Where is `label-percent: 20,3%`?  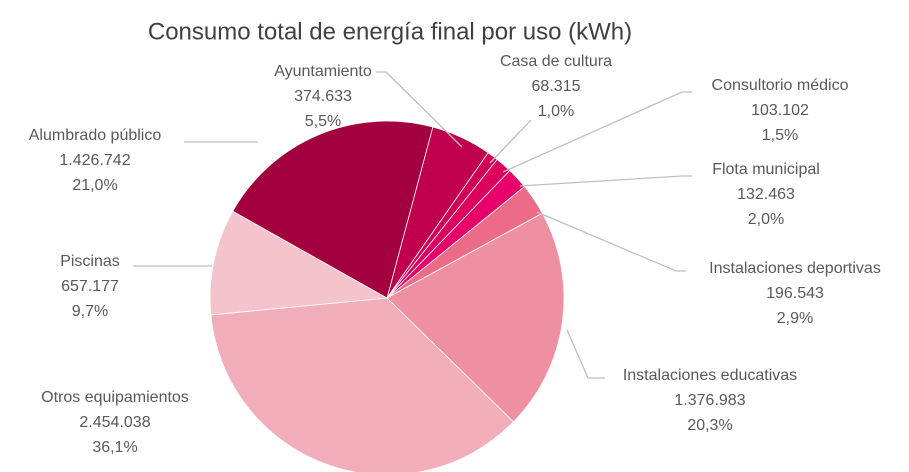
label-percent: 20,3% is located at coordinates (709, 425).